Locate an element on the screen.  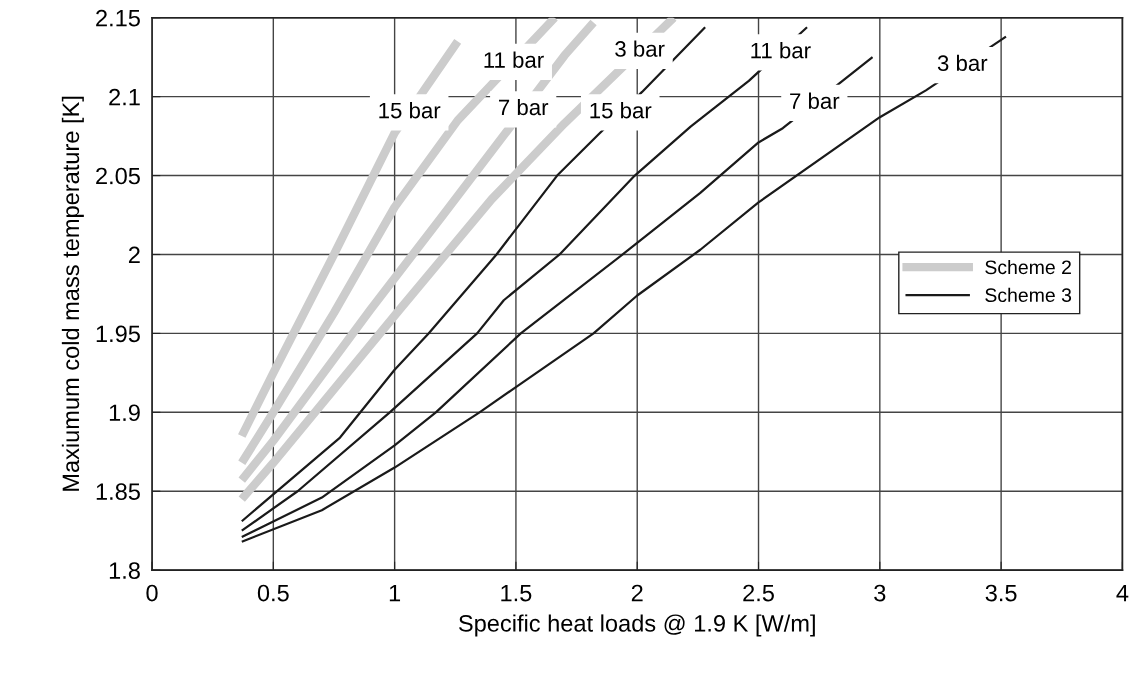
y-tick-label: 2.15 is located at coordinates (118, 18).